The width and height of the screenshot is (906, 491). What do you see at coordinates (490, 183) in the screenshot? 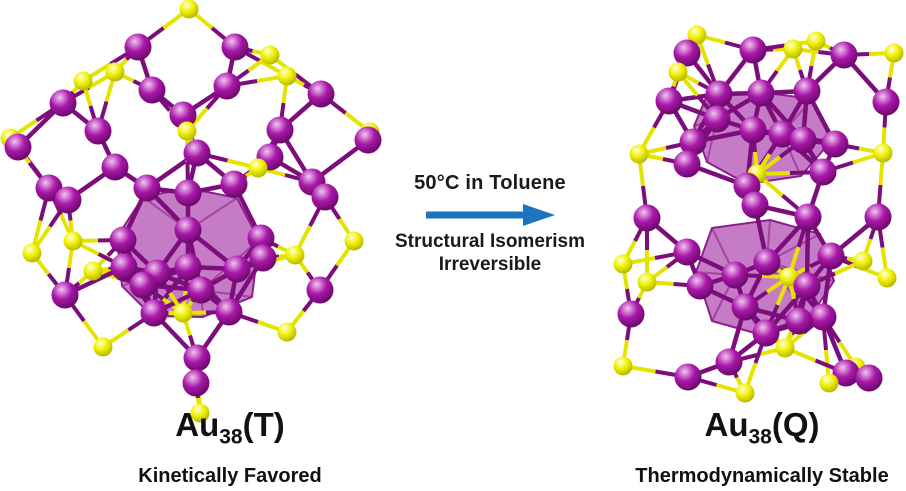
I see `reaction-condition: 50°C in Toluene` at bounding box center [490, 183].